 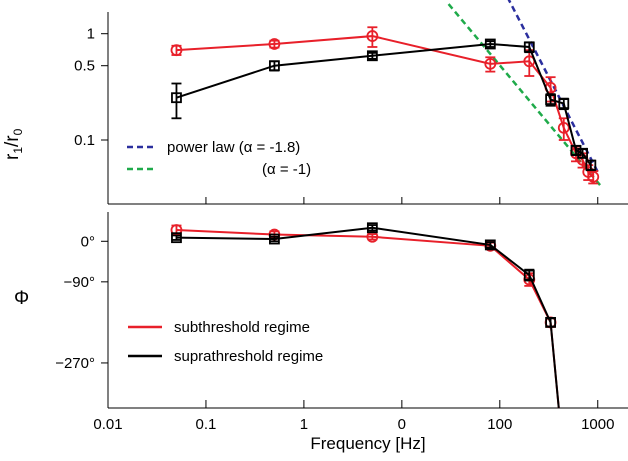 I want to click on bottom-ytick-label-1: −90°, so click(x=79, y=282).